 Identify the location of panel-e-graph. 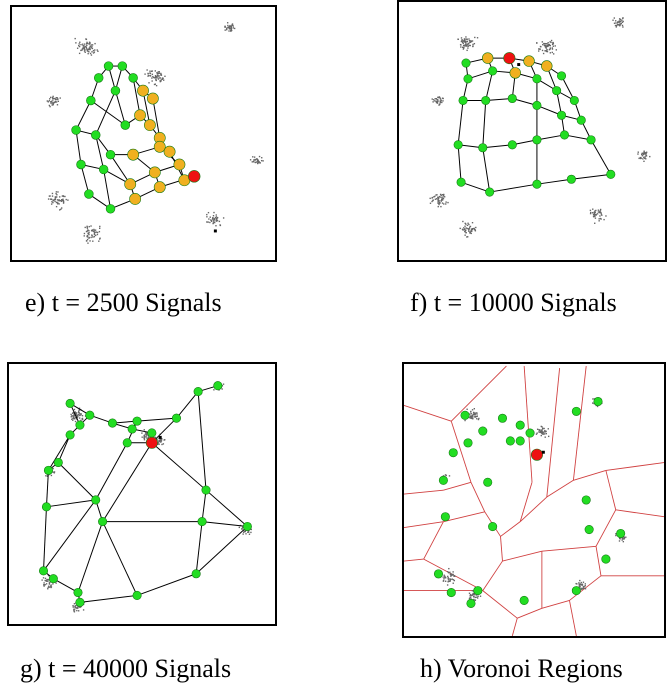
(155, 133).